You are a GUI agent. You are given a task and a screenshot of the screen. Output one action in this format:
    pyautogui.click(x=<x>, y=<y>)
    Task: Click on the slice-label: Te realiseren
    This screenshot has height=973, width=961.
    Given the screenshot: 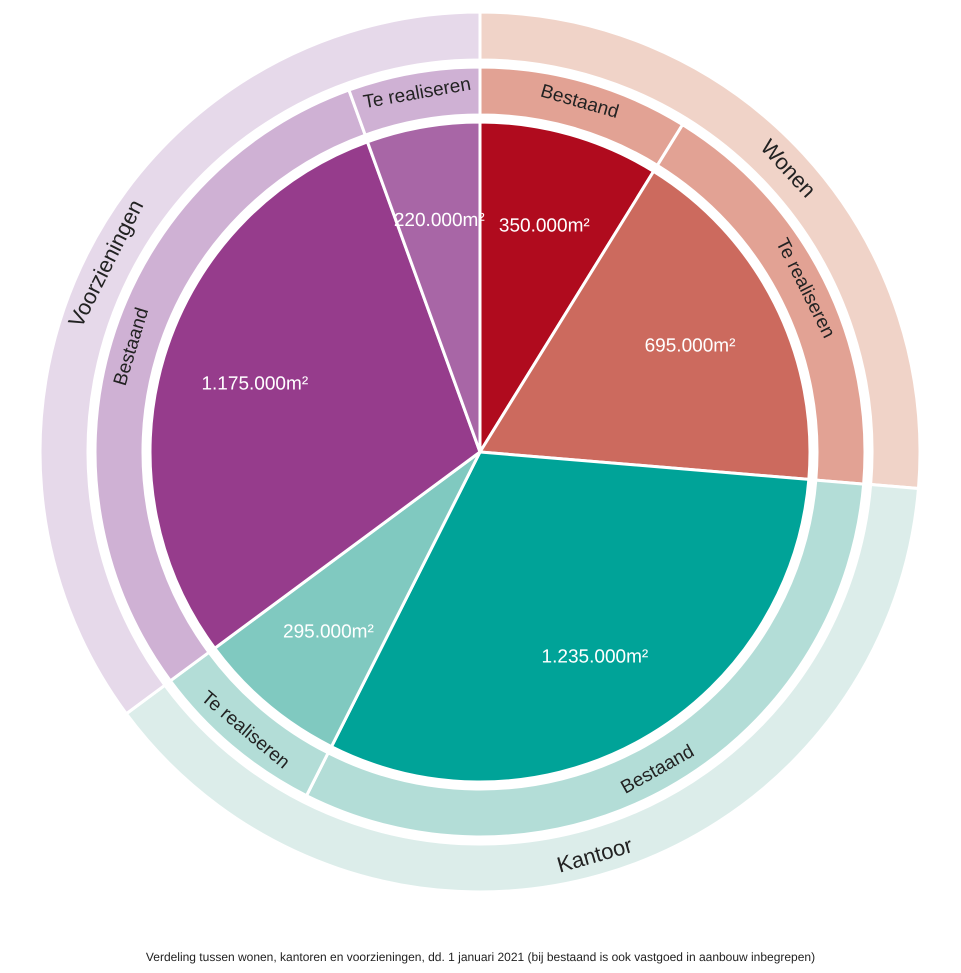 What is the action you would take?
    pyautogui.click(x=417, y=94)
    